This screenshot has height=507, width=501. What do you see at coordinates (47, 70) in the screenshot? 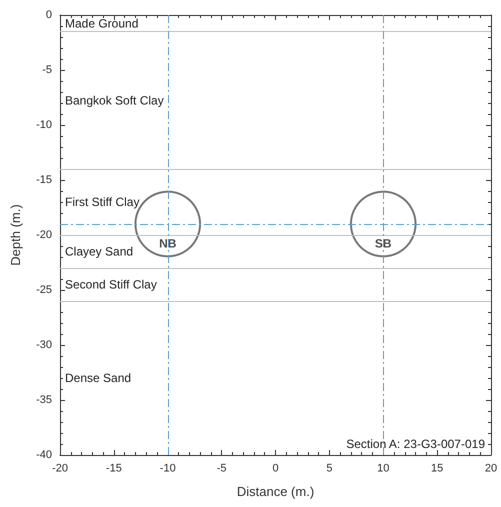
I see `y-tick-label: -5` at bounding box center [47, 70].